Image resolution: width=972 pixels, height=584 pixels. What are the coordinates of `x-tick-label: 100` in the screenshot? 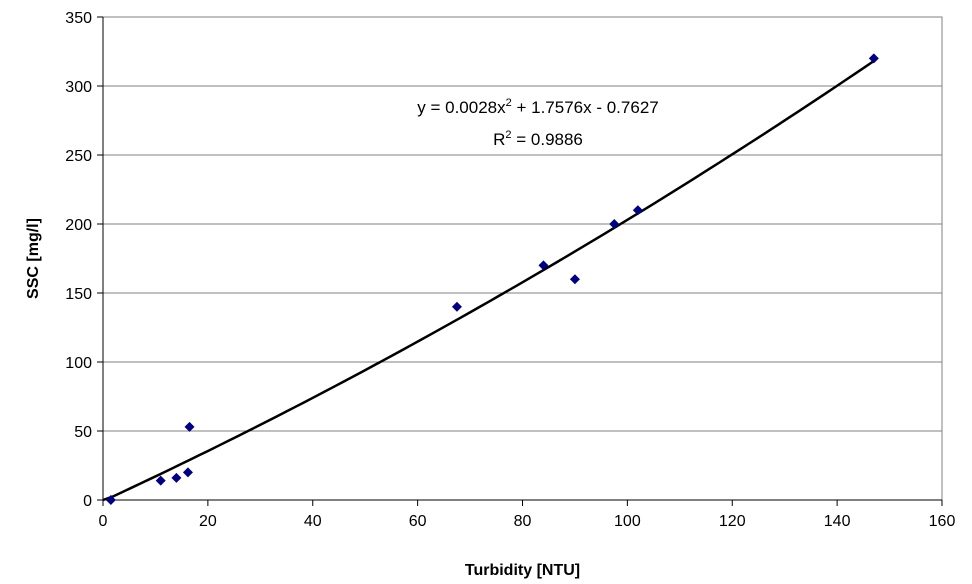 It's located at (627, 521).